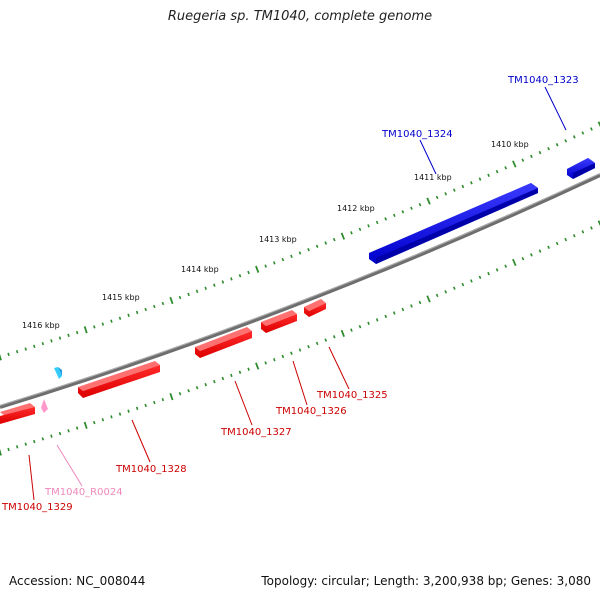 This screenshot has height=600, width=600. What do you see at coordinates (352, 395) in the screenshot?
I see `gene-label-tm1040-1325: TM1040_1325` at bounding box center [352, 395].